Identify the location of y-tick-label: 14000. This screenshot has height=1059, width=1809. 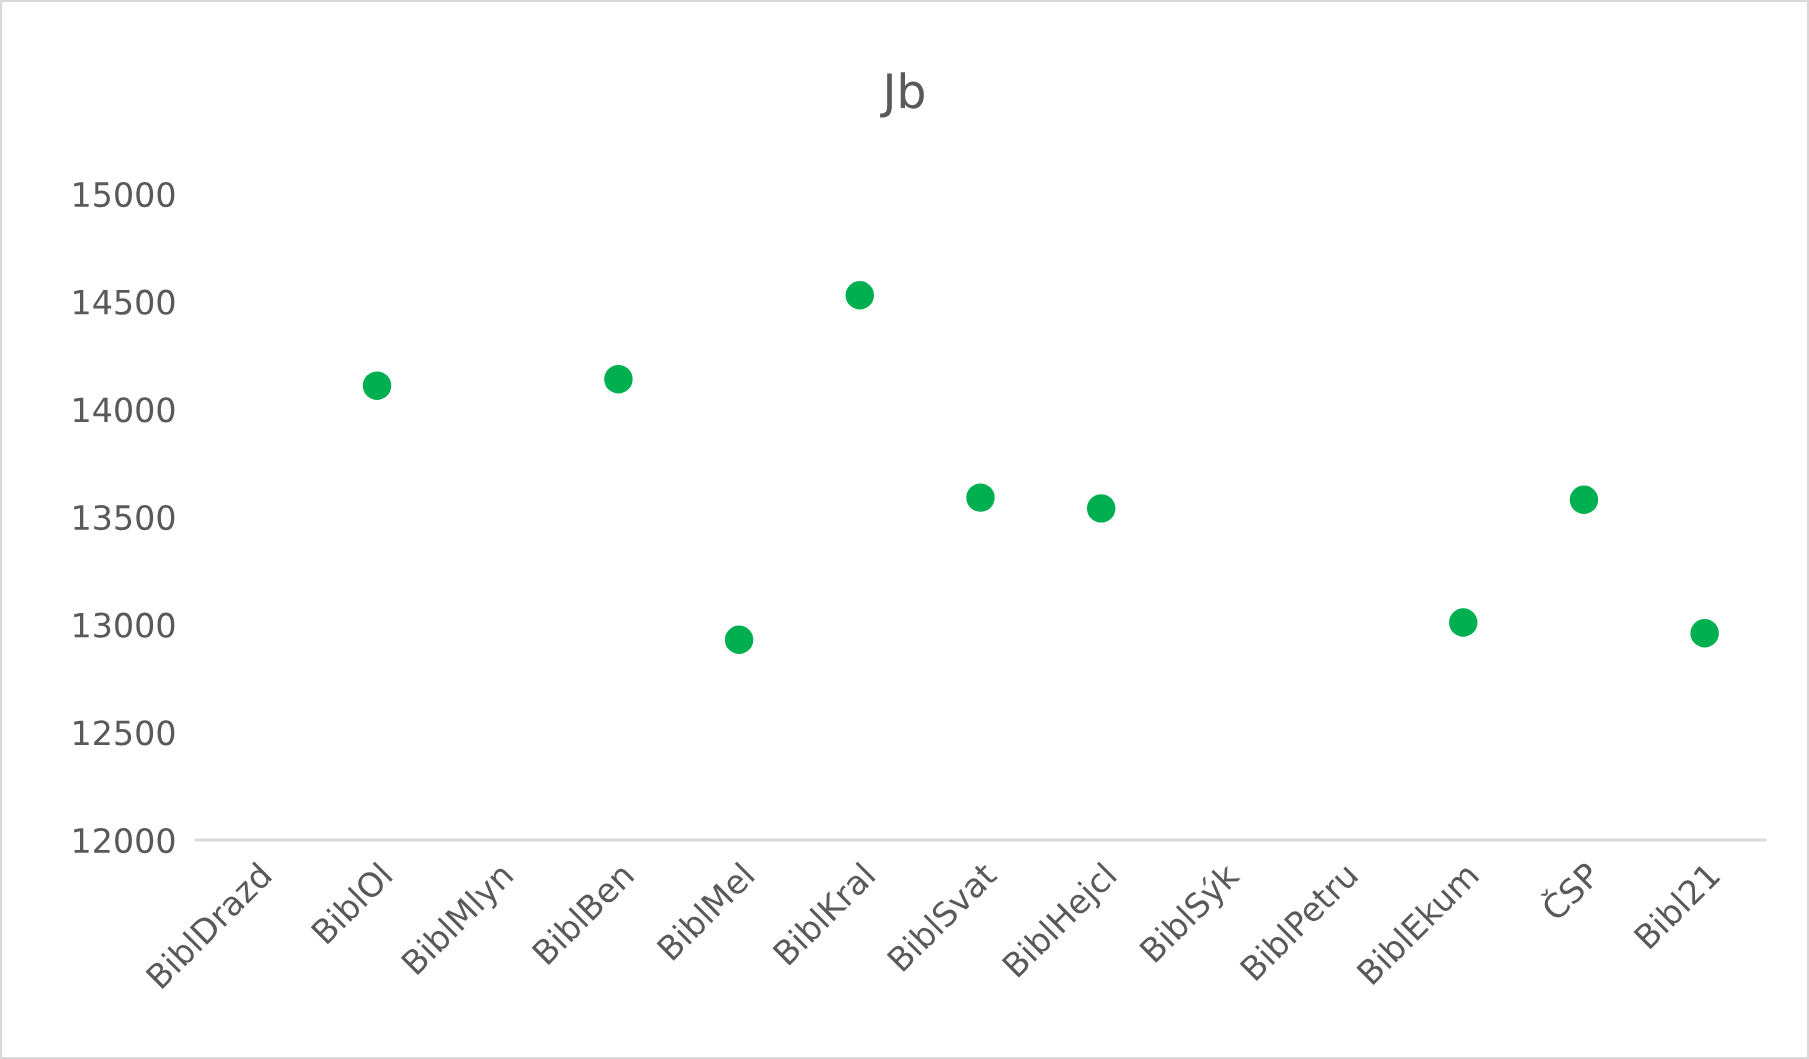
(124, 410).